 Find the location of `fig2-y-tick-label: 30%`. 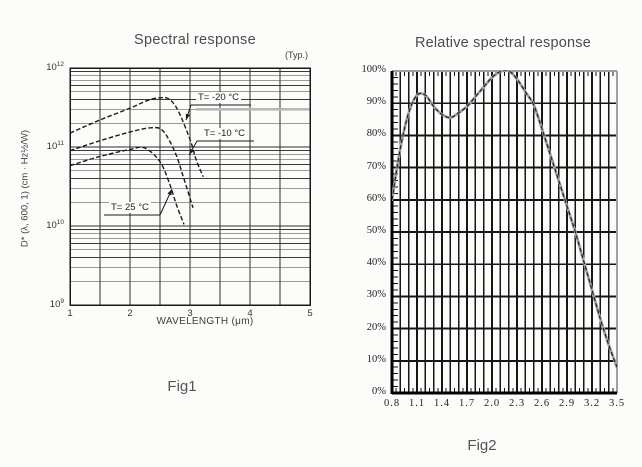

fig2-y-tick-label: 30% is located at coordinates (376, 295).